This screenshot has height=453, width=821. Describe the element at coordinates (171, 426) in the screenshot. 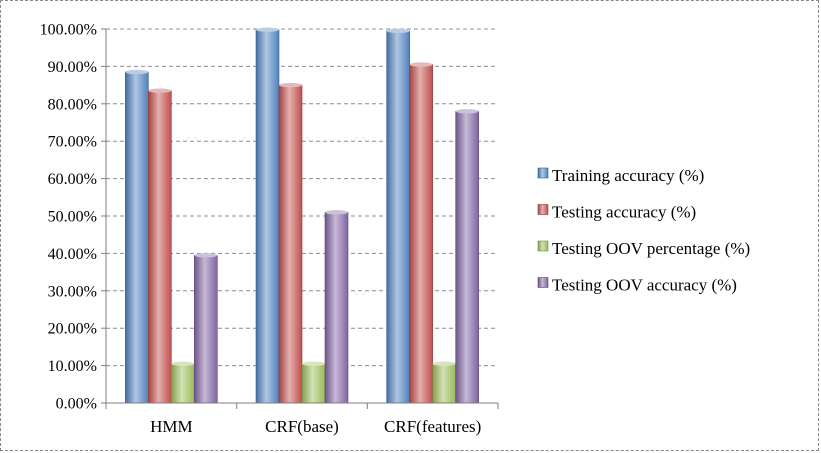

I see `x-category-label: HMM` at that location.